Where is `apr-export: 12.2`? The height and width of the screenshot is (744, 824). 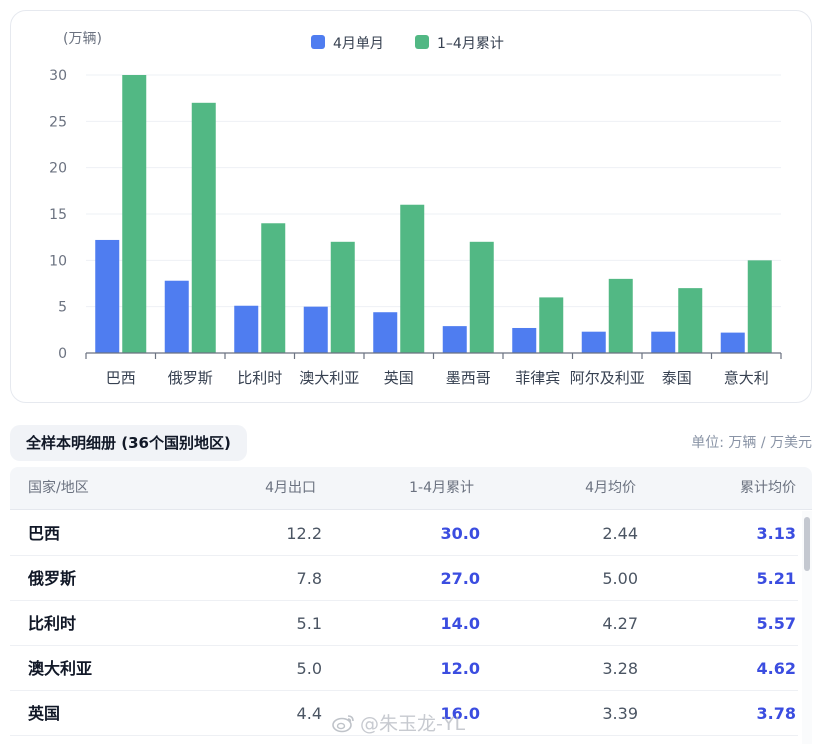 apr-export: 12.2 is located at coordinates (304, 533).